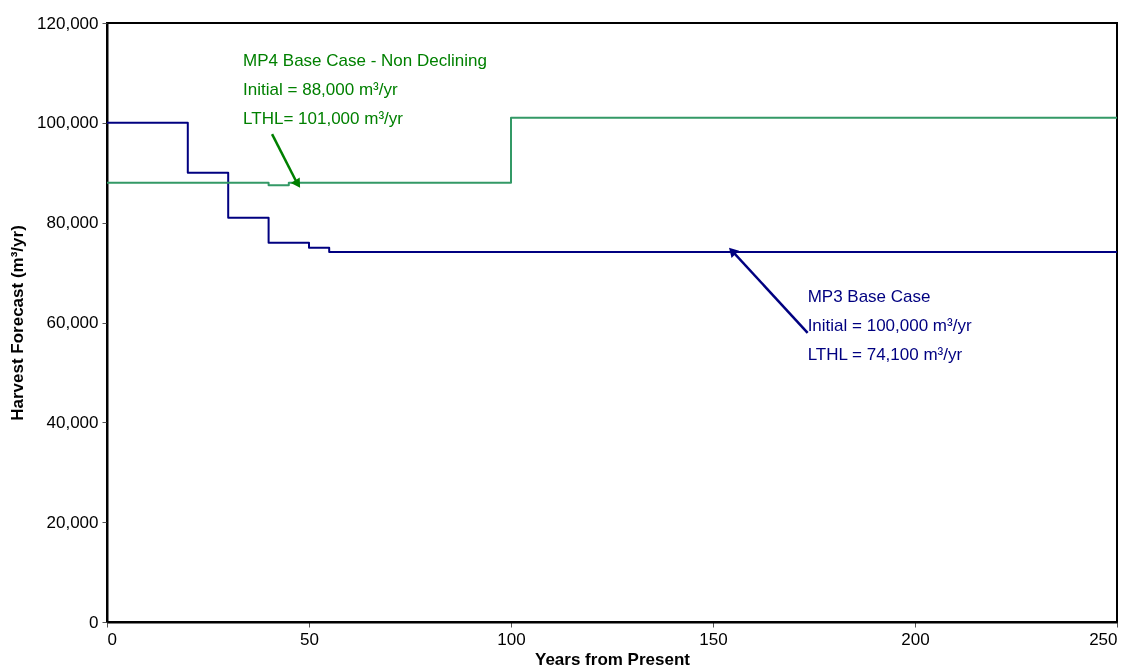 This screenshot has width=1140, height=671. What do you see at coordinates (889, 326) in the screenshot?
I see `annotation: MP3 Base Case Initial = 100,000 m³/yr LTHL = 74,100 m³/yr` at bounding box center [889, 326].